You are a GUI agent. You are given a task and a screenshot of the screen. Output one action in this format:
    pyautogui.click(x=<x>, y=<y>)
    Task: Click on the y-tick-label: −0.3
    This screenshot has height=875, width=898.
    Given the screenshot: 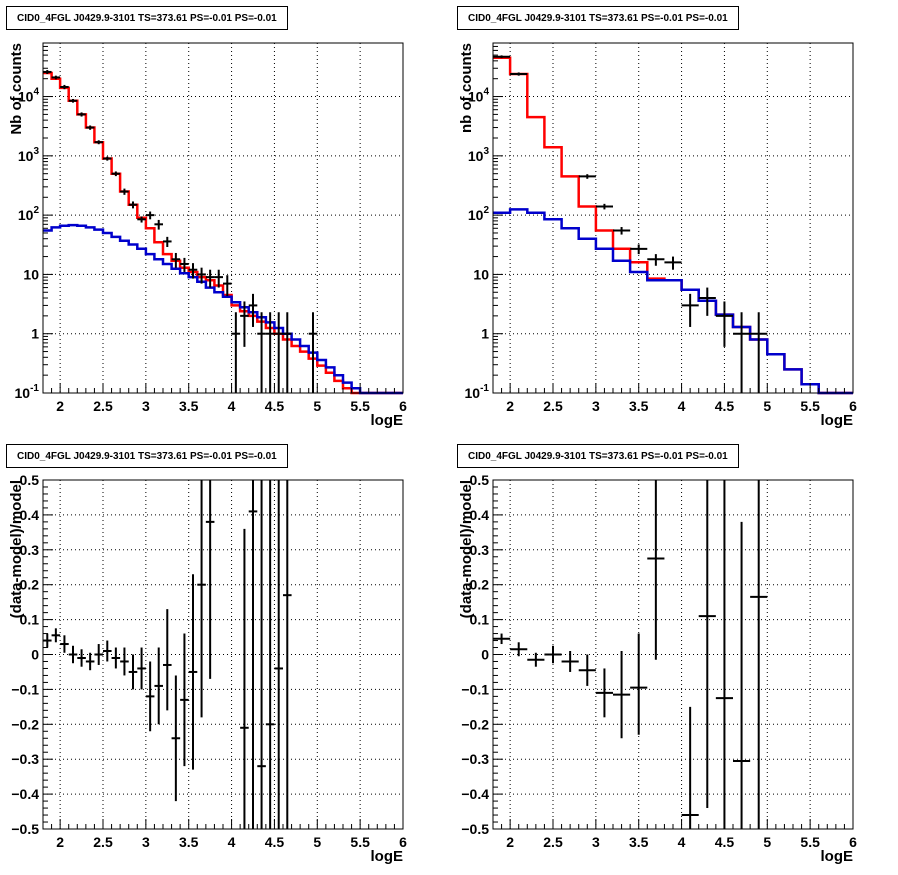 What is the action you would take?
    pyautogui.click(x=475, y=759)
    